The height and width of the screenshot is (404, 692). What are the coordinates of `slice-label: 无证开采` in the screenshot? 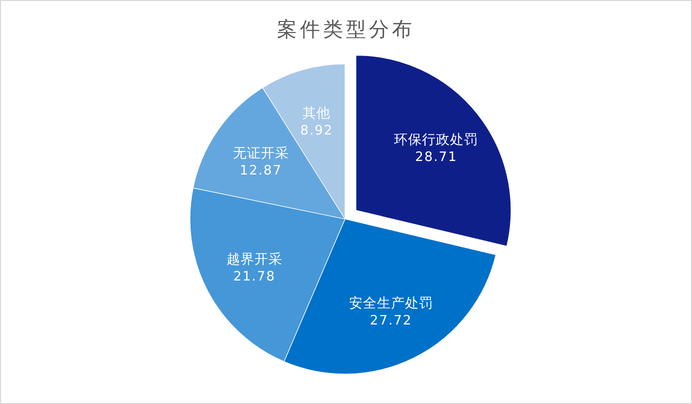 It's located at (260, 154).